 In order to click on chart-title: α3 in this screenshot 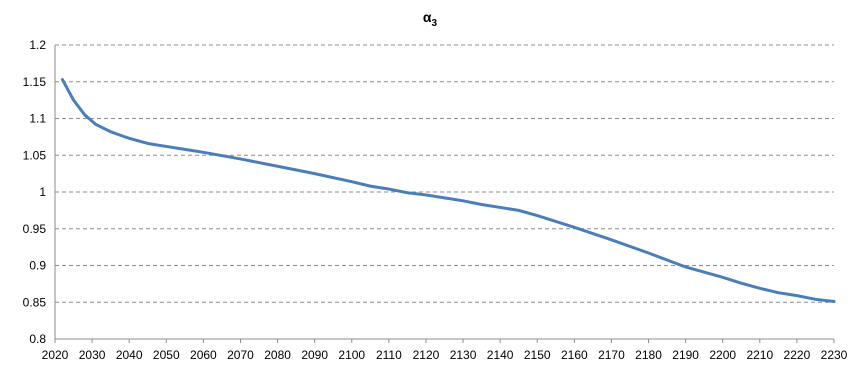, I will do `click(430, 19)`.